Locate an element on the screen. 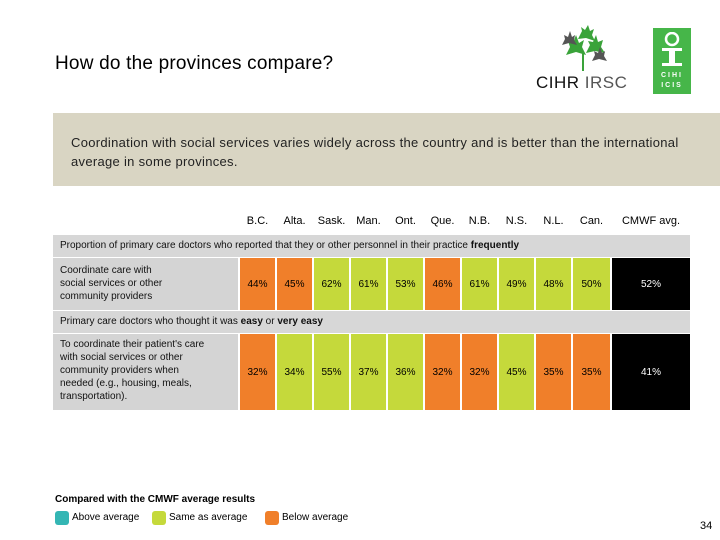  value-cell: 62% is located at coordinates (331, 284).